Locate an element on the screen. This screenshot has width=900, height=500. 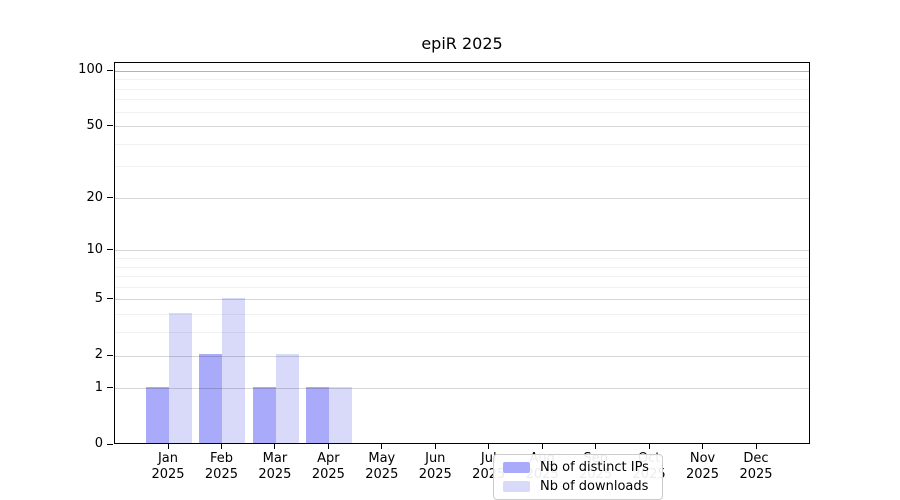
x-tick-label-nov: Nov 2025 is located at coordinates (703, 467).